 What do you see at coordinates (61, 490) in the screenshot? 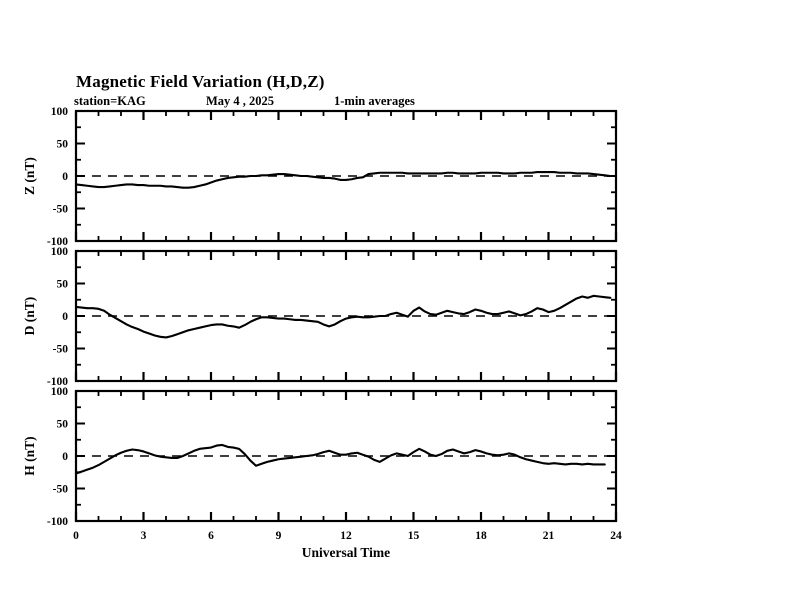
I see `ytick-label-H--50: -50` at bounding box center [61, 490].